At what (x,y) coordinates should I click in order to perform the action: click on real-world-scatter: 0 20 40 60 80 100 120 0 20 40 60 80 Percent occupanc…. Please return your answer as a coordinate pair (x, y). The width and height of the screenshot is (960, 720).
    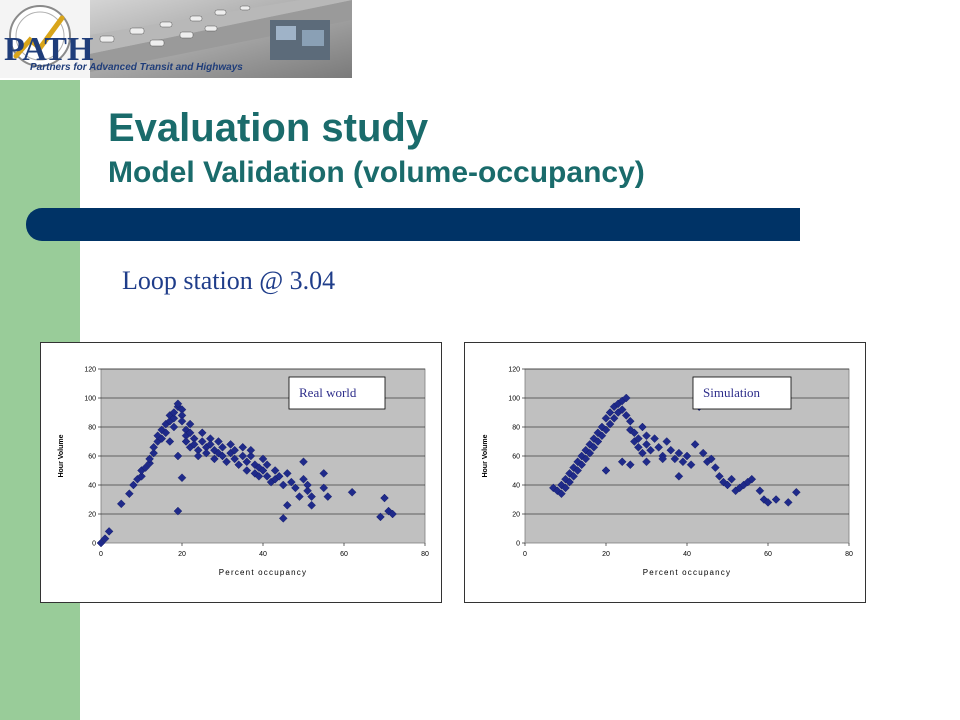
    Looking at the image, I should click on (243, 472).